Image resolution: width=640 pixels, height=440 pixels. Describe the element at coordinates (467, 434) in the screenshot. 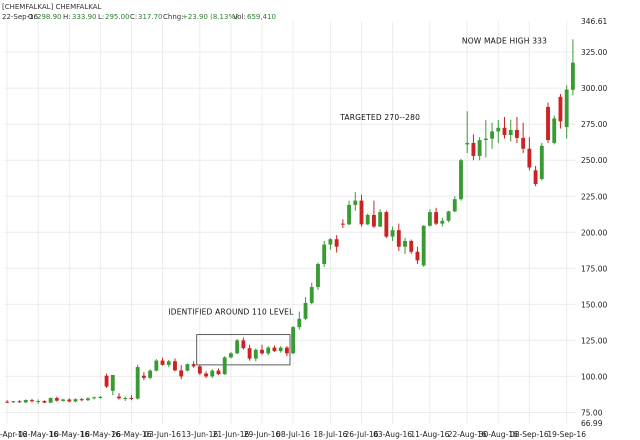

I see `x-tick-label: 22-Aug-16` at that location.